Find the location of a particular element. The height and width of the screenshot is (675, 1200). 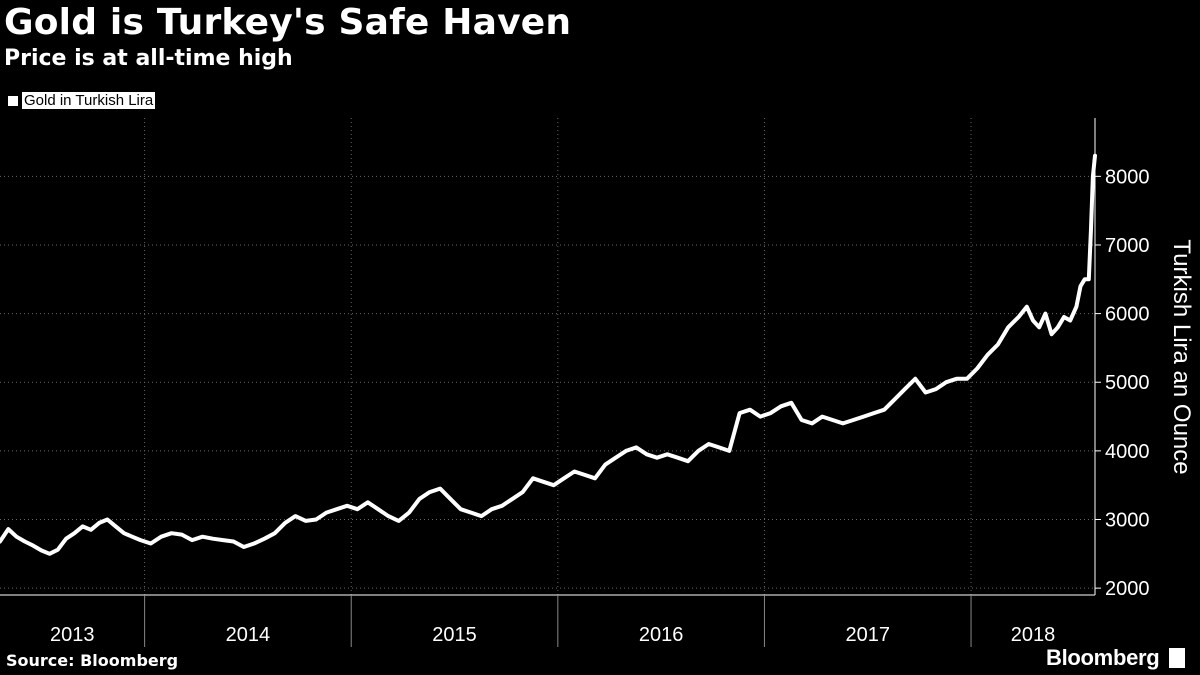

y-tick-label: 6000 is located at coordinates (1127, 315).